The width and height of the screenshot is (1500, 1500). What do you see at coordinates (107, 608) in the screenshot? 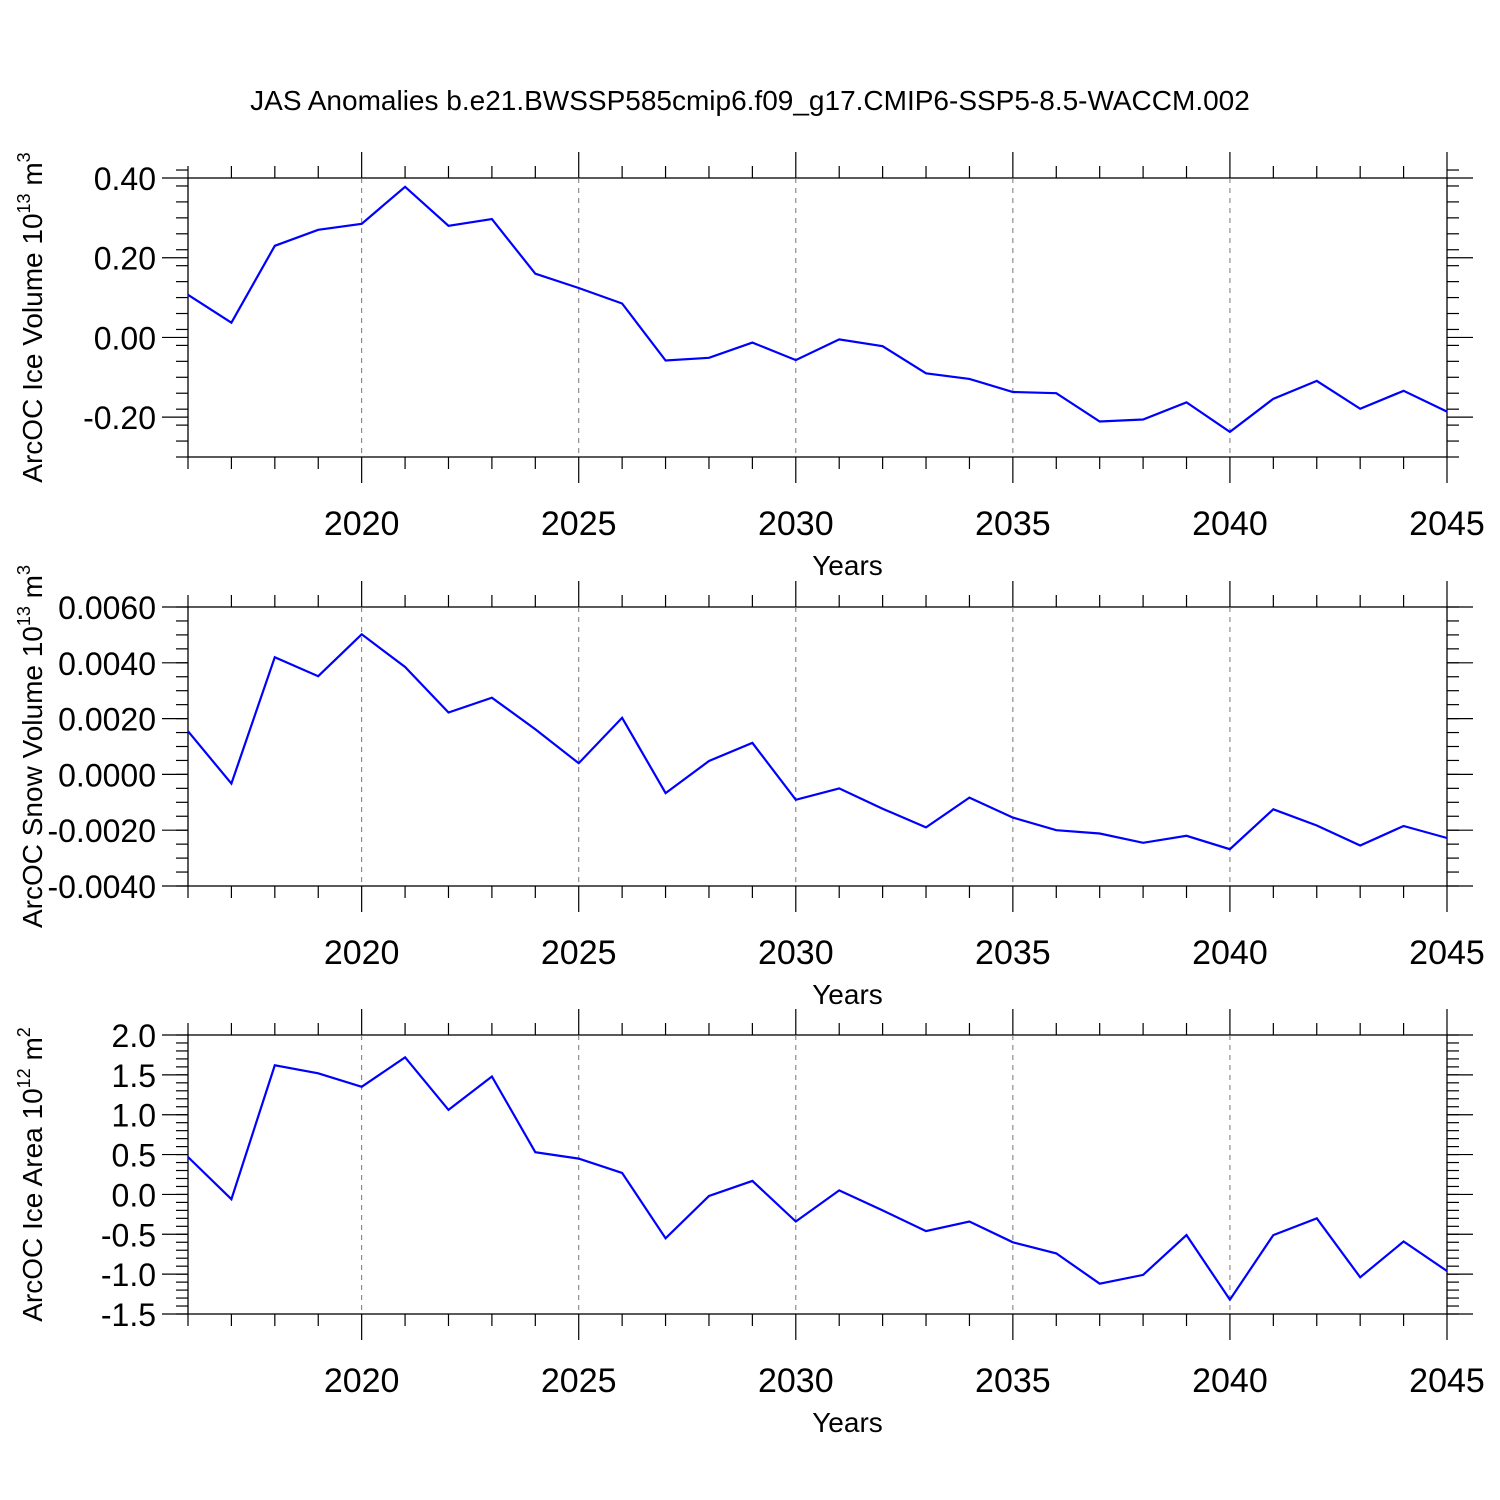
I see `y-tick-label: 0.0060` at bounding box center [107, 608].